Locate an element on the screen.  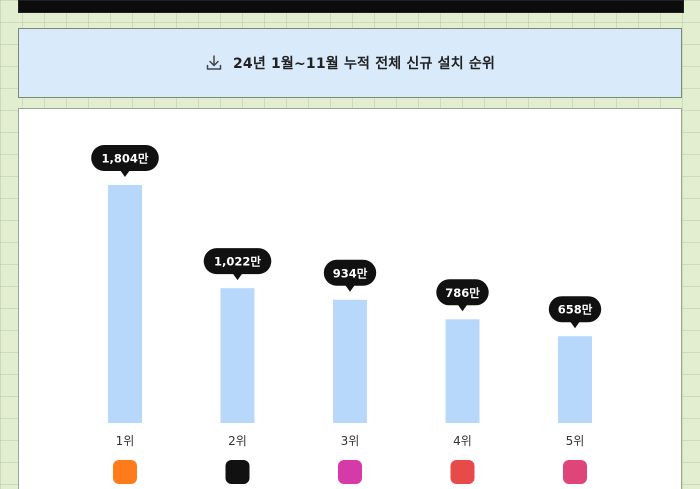
data-label-4: 786만 is located at coordinates (462, 293).